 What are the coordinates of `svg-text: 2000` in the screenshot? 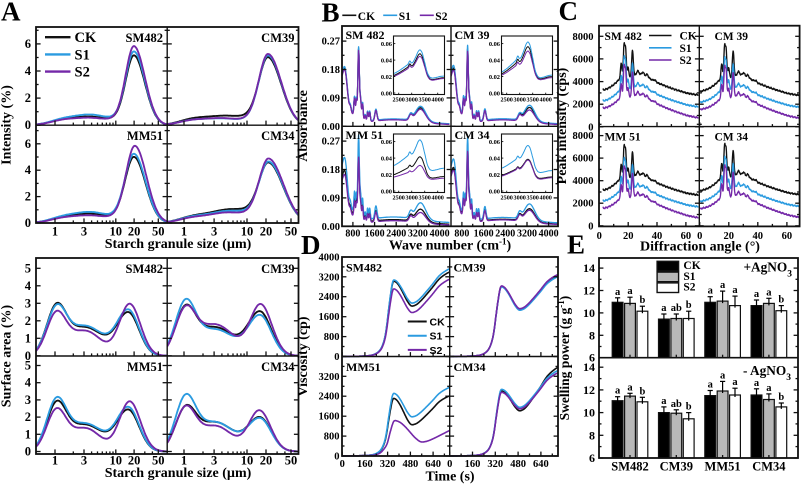 It's located at (583, 204).